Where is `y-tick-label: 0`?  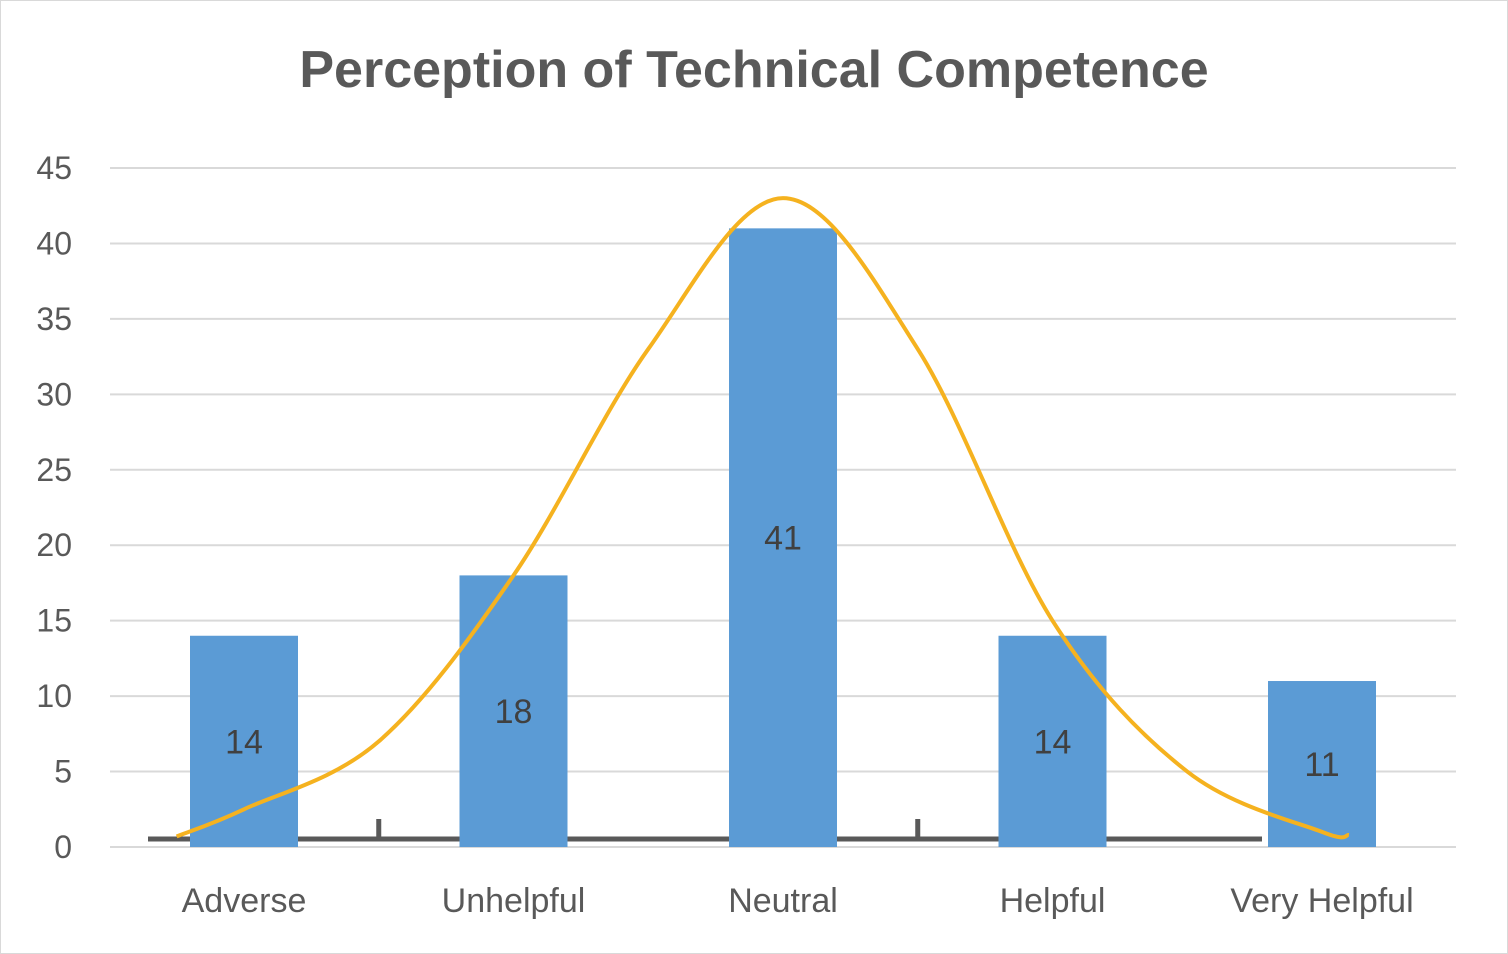 y-tick-label: 0 is located at coordinates (63, 847).